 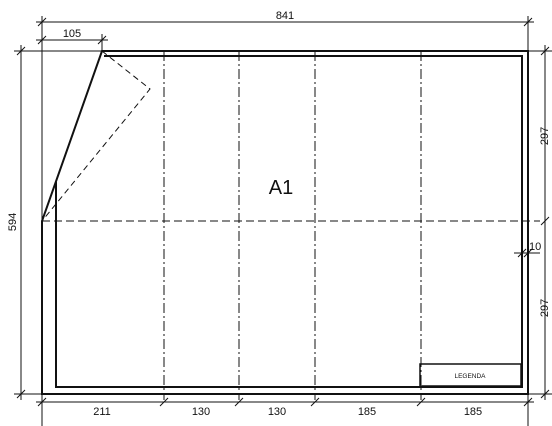 What do you see at coordinates (285, 16) in the screenshot?
I see `dimension-label: 841` at bounding box center [285, 16].